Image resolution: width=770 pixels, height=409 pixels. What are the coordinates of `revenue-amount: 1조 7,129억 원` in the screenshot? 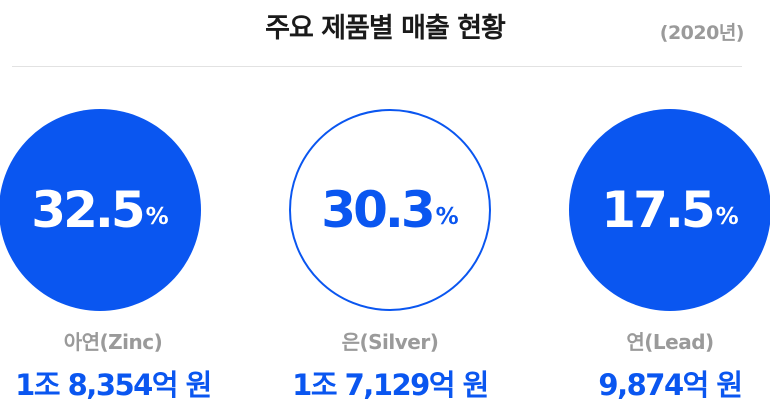 It's located at (390, 385).